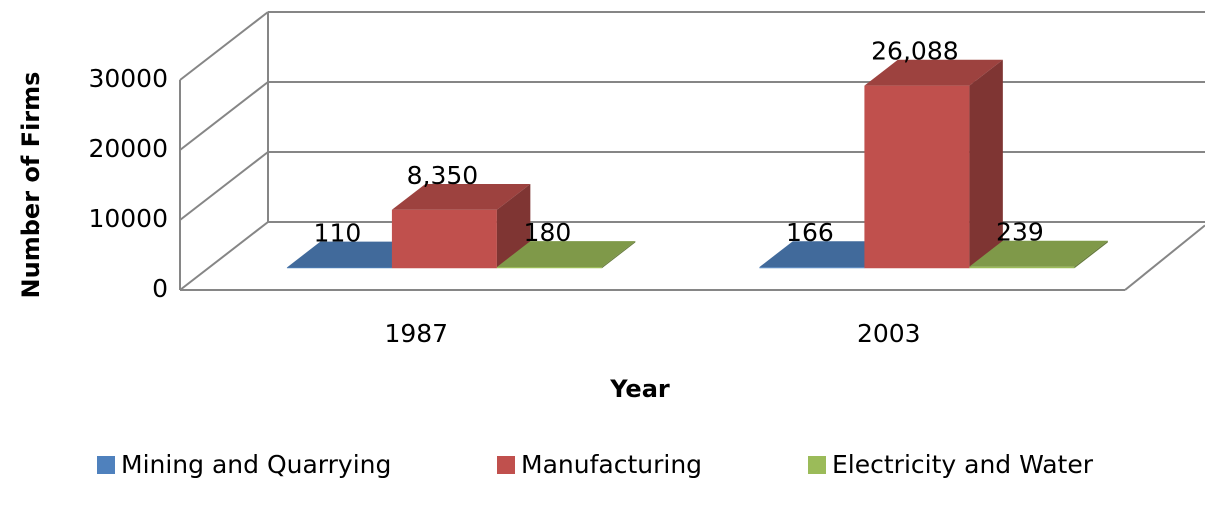  What do you see at coordinates (443, 175) in the screenshot?
I see `data-label: 8,350` at bounding box center [443, 175].